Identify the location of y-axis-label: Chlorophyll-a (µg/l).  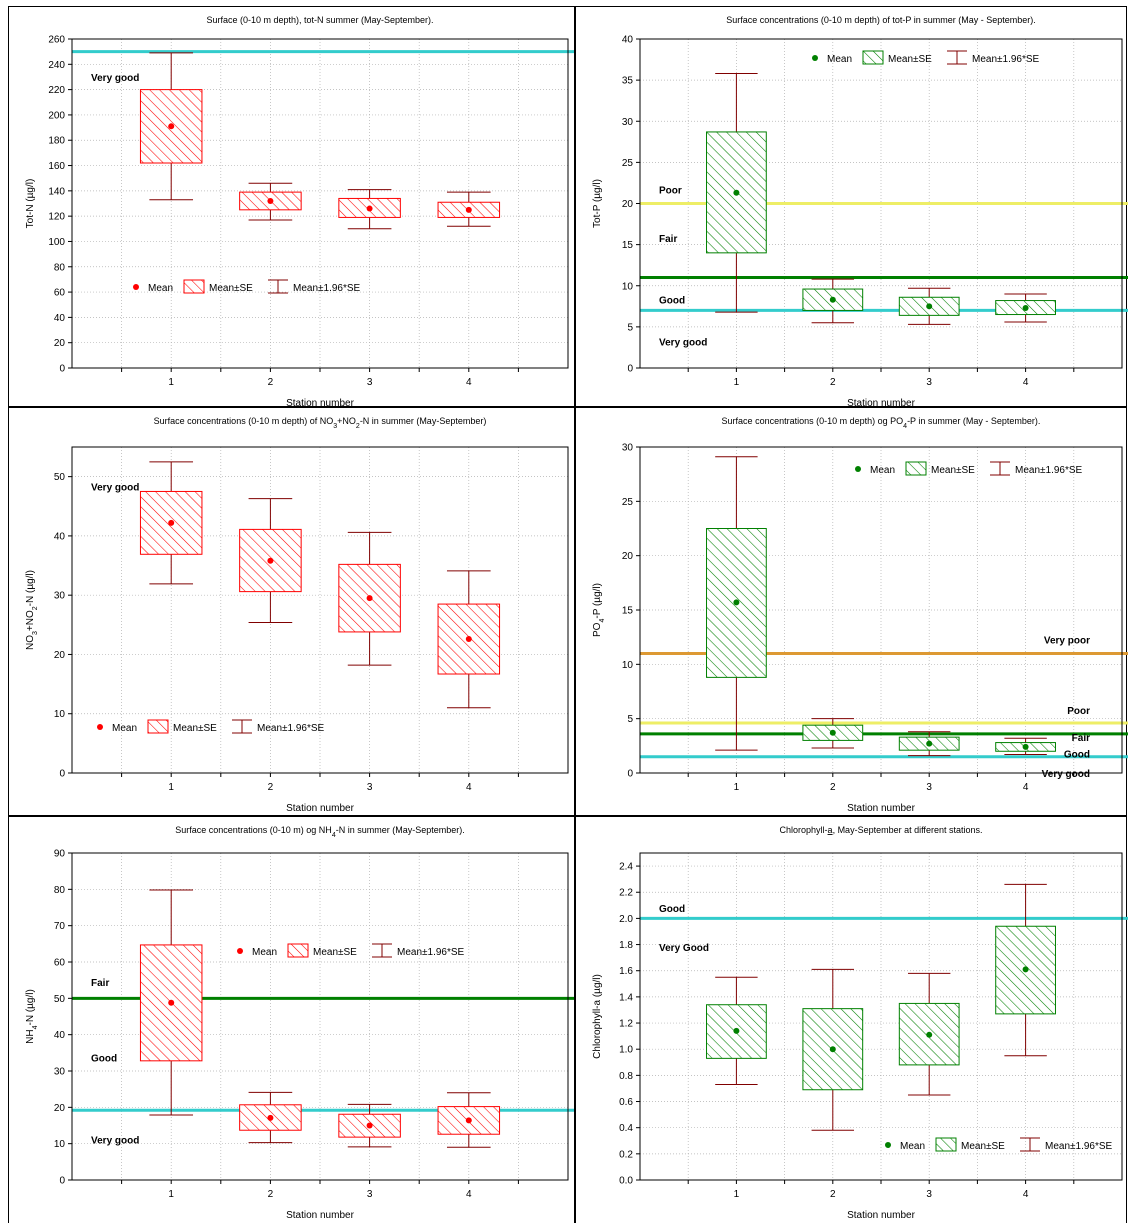
(597, 1016).